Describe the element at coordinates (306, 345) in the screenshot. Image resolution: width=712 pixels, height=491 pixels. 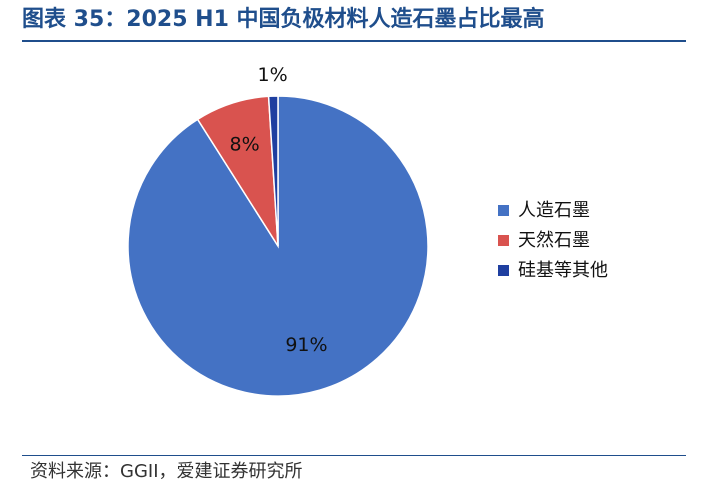
I see `slice-label-0: 91%` at that location.